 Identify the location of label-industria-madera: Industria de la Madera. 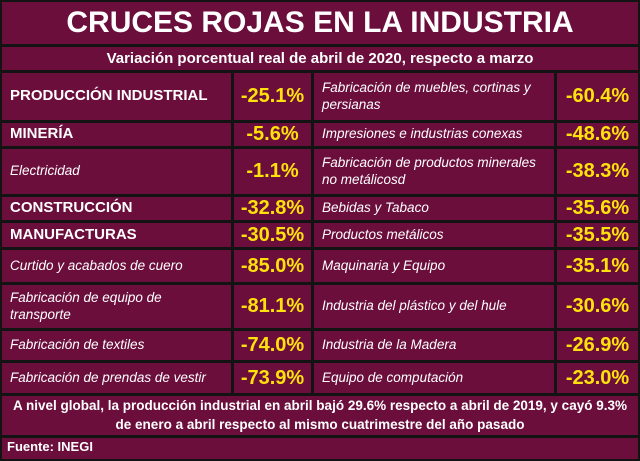
(434, 345).